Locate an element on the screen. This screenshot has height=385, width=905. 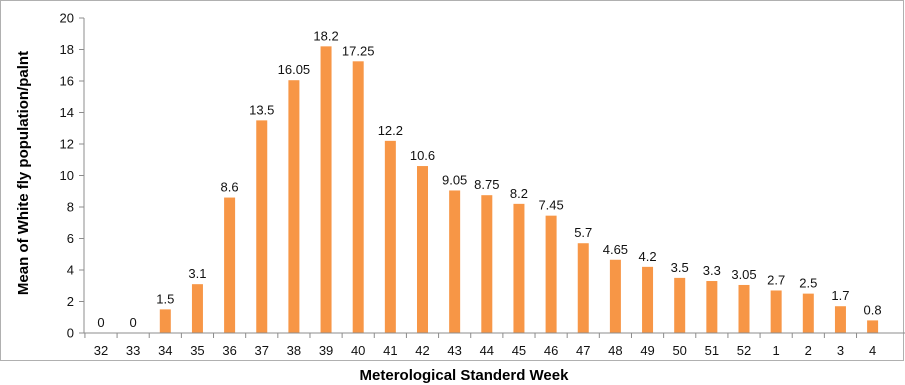
x-tick-label: 50 is located at coordinates (679, 350).